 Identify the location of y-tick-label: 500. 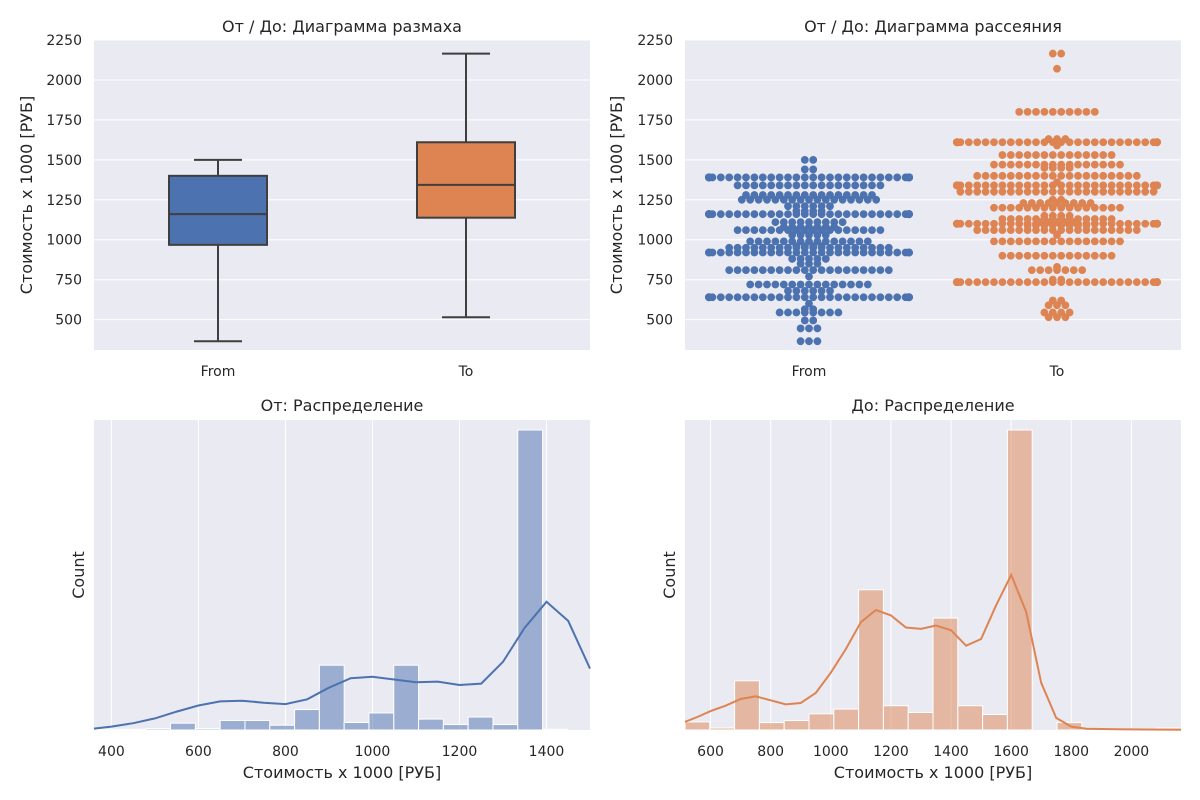
(659, 321).